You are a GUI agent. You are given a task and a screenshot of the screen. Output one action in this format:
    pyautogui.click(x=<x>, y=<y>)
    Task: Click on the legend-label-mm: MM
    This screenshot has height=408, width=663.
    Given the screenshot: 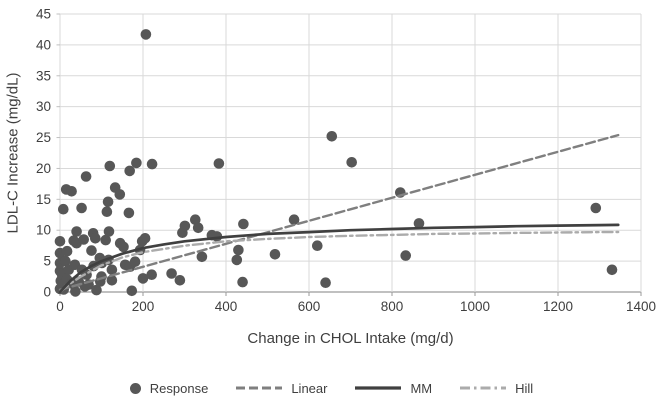 What is the action you would take?
    pyautogui.click(x=421, y=388)
    